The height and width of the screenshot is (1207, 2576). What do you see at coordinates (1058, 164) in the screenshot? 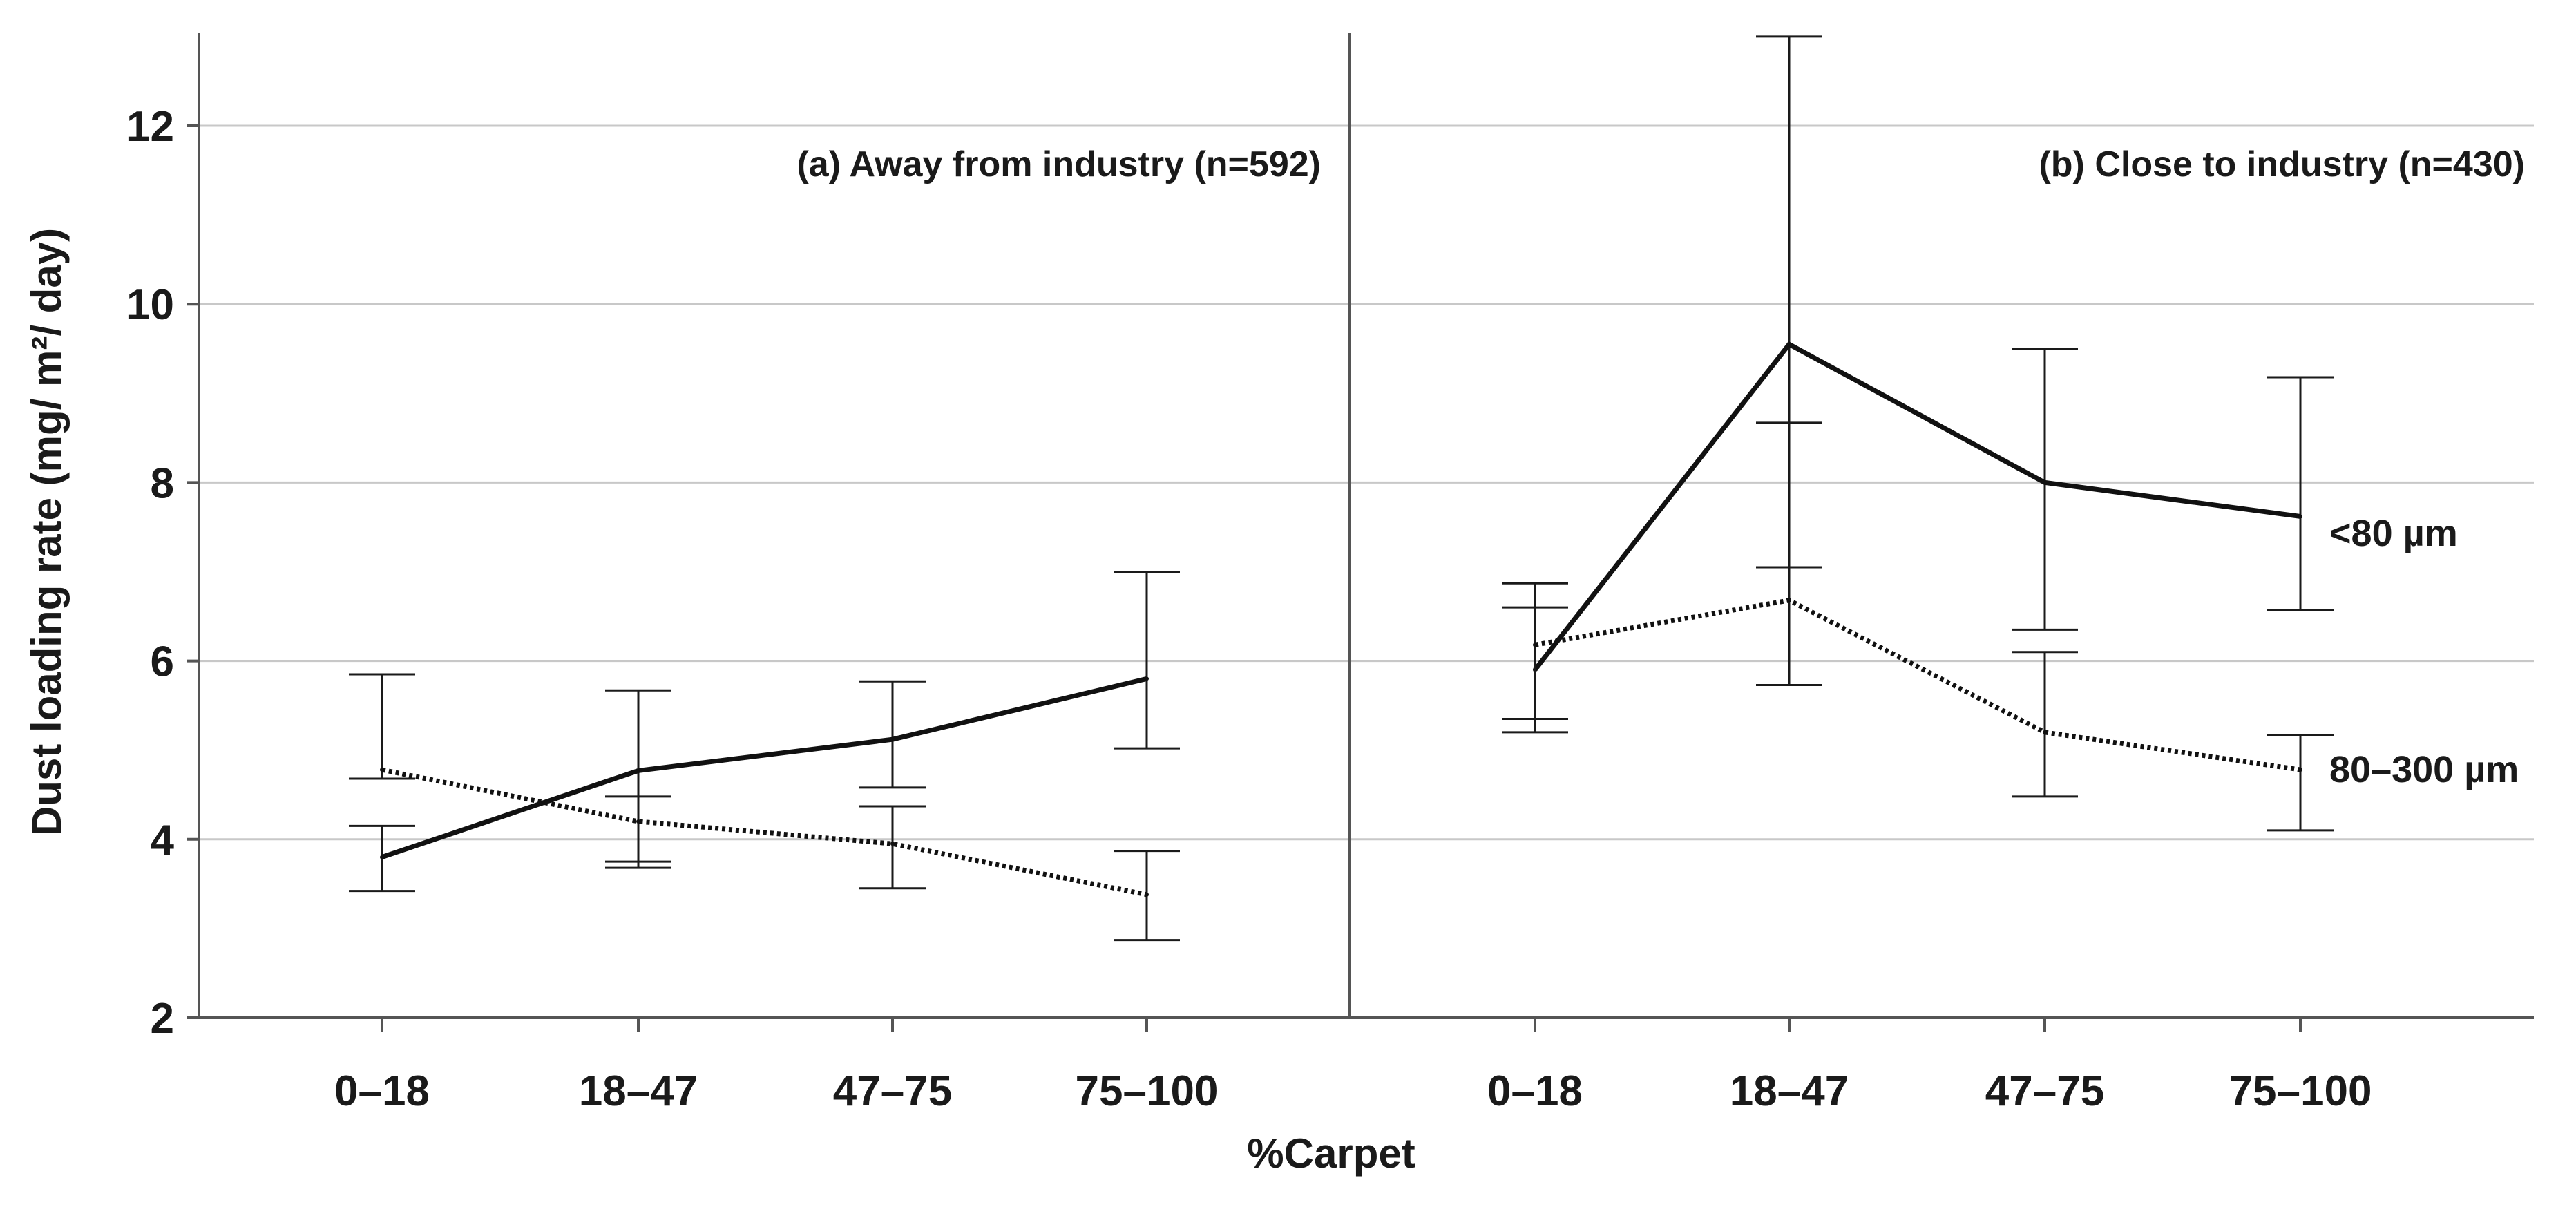
I see `panel-a-title: (a) Away from industry (n=592)` at bounding box center [1058, 164].